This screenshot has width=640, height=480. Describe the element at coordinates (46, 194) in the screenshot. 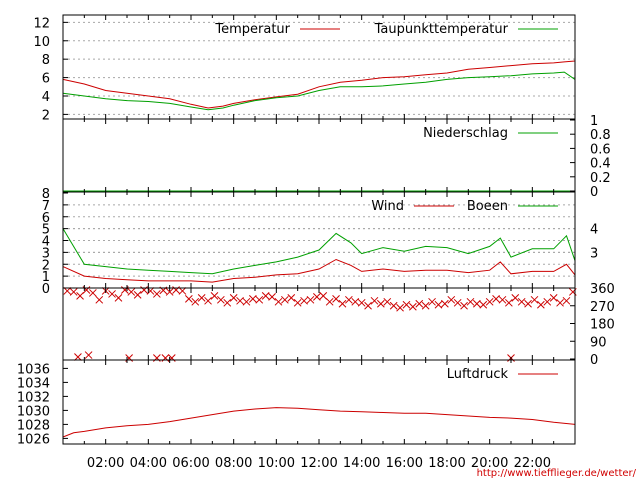

I see `y-tick-label: 8` at that location.